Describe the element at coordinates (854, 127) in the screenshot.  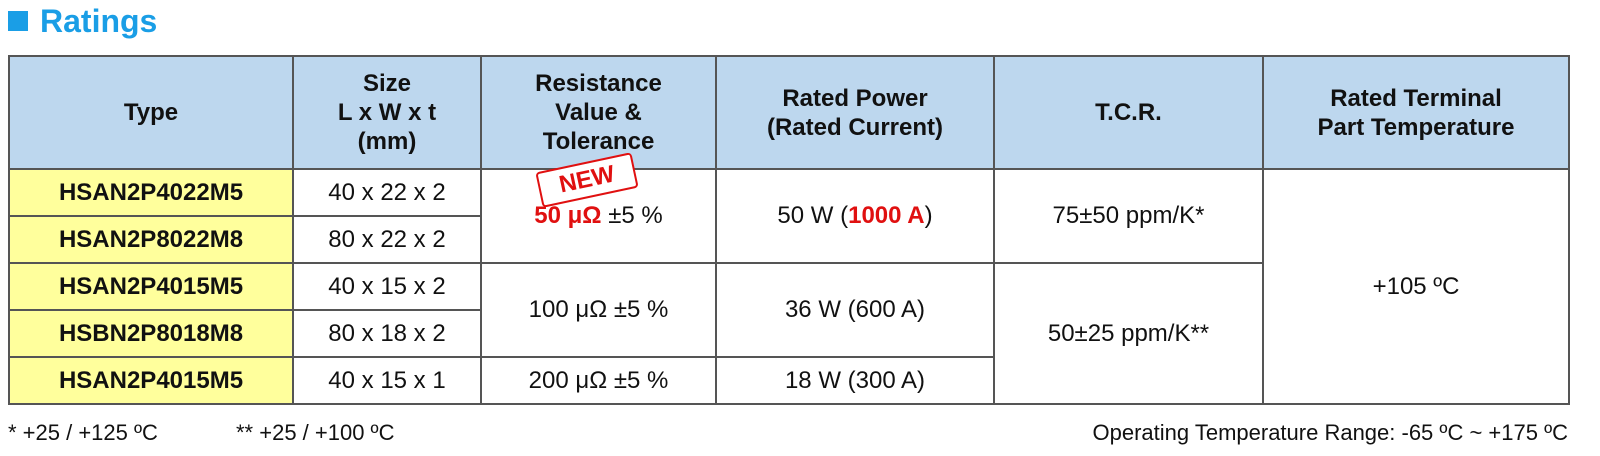
I see `header-line: (Rated Current)` at that location.